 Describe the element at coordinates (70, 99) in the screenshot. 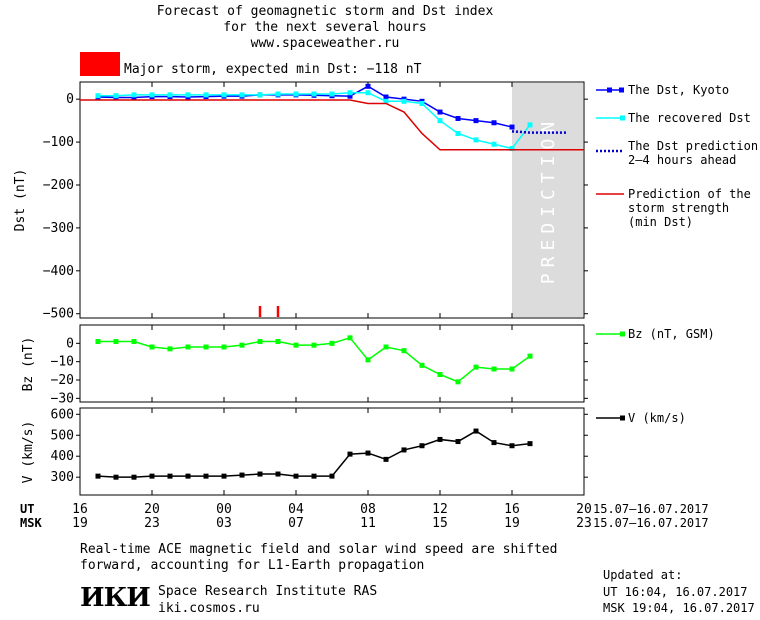

I see `dst-ytick-label: 0` at that location.